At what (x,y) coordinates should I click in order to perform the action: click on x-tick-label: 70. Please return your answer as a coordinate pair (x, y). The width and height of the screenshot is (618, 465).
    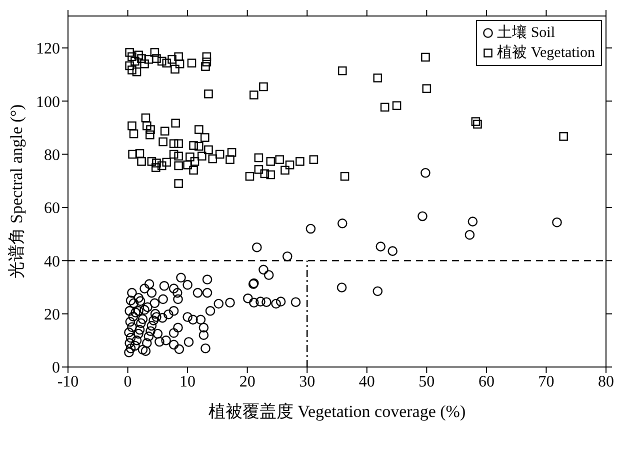
    Looking at the image, I should click on (546, 381).